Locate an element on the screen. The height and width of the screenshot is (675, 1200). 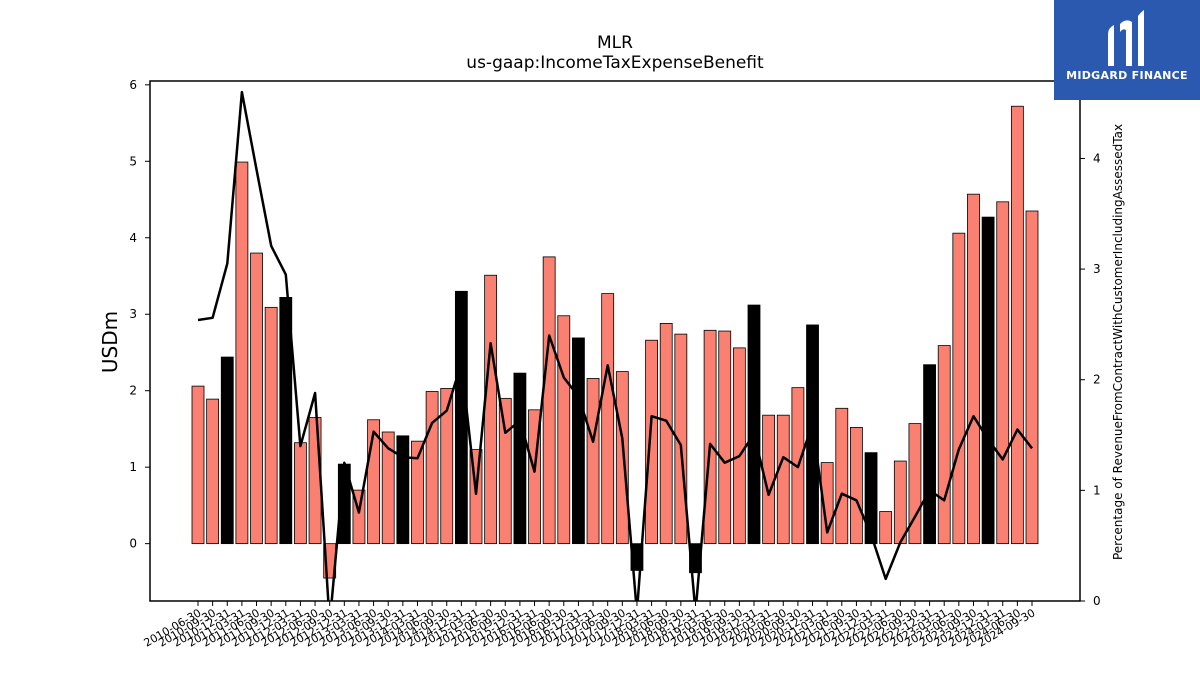
y2-tick-label: 1 is located at coordinates (1097, 490).